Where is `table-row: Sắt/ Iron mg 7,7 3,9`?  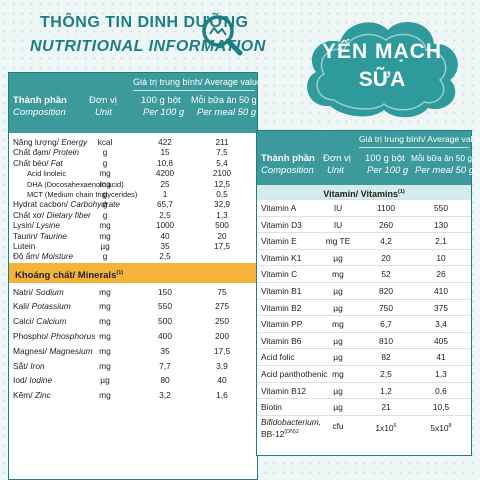 table-row: Sắt/ Iron mg 7,7 3,9 is located at coordinates (133, 366).